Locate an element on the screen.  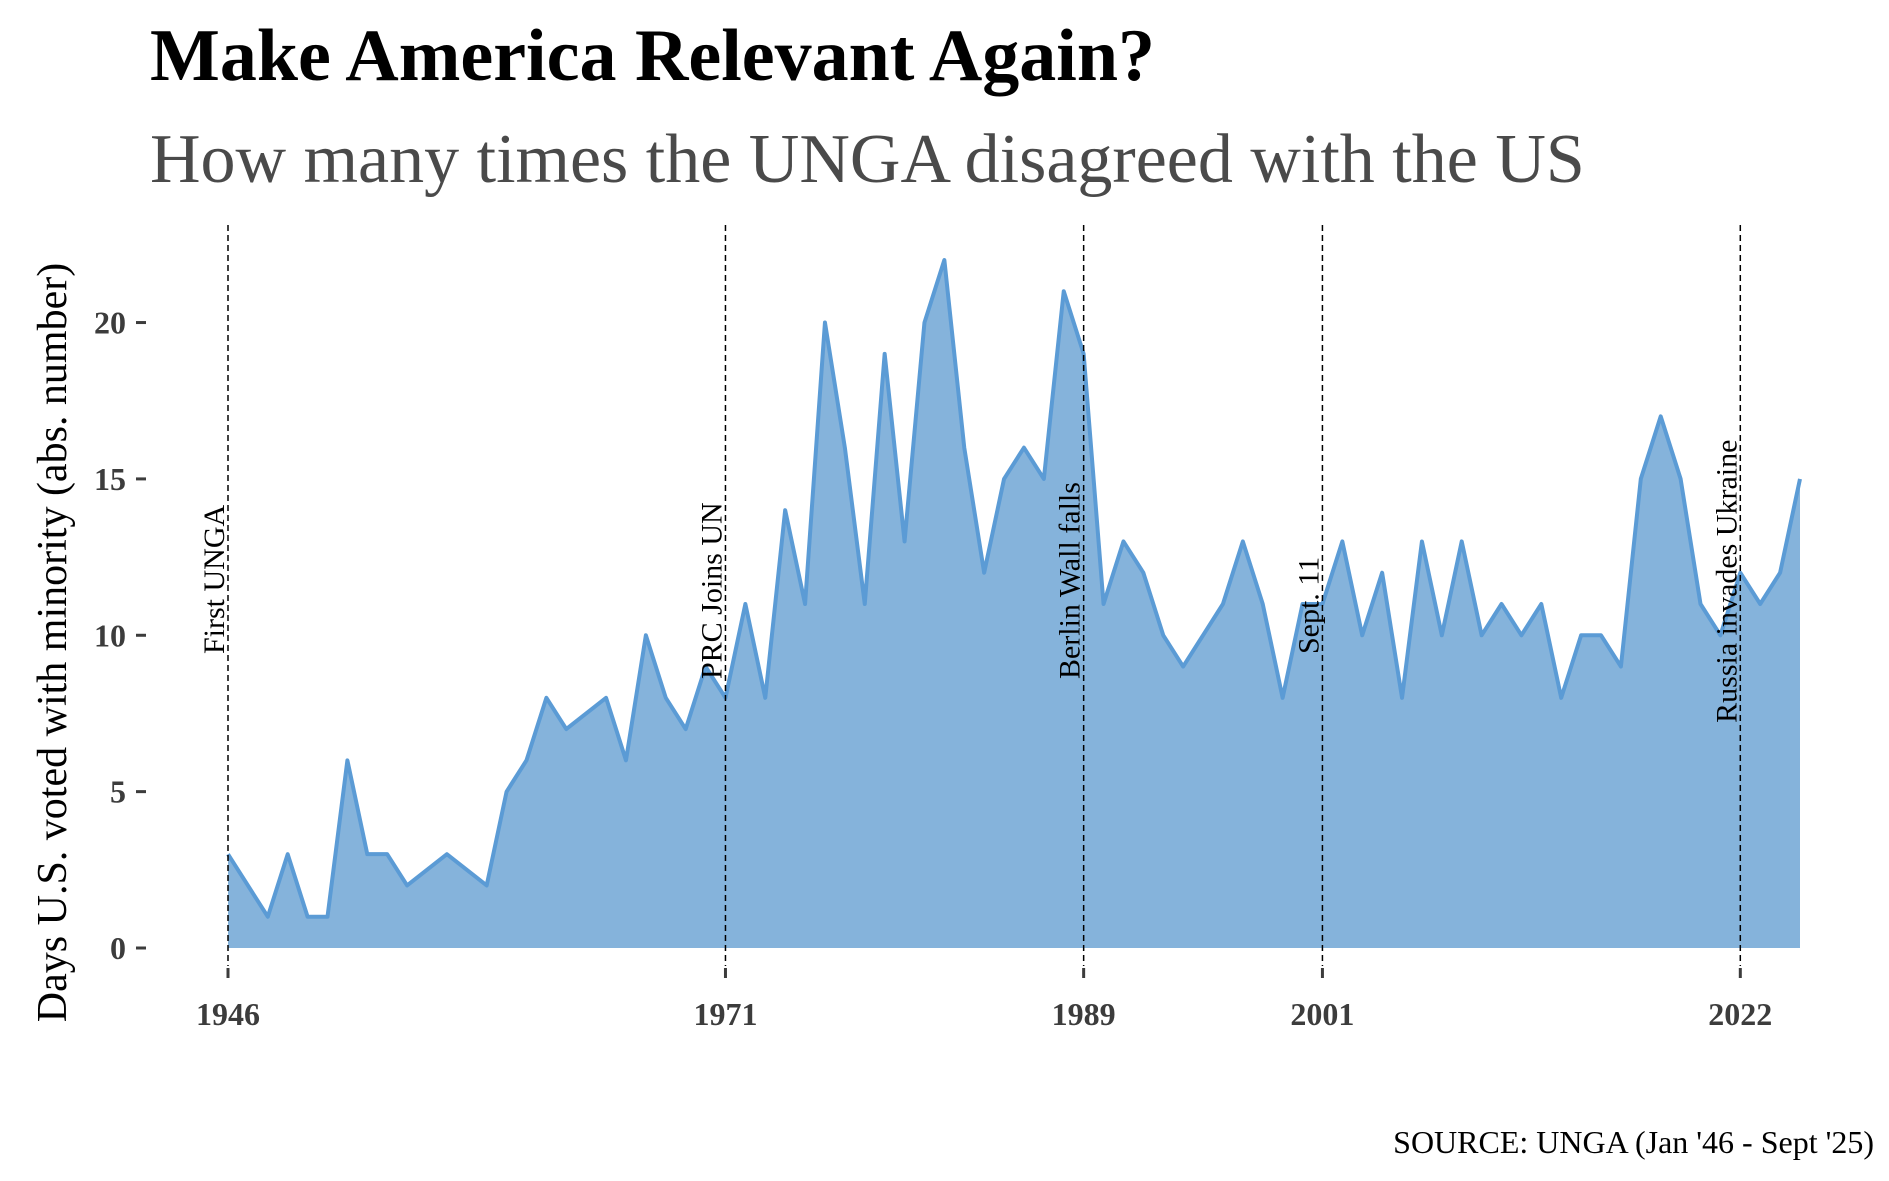
event-label: First UNGA is located at coordinates (214, 580).